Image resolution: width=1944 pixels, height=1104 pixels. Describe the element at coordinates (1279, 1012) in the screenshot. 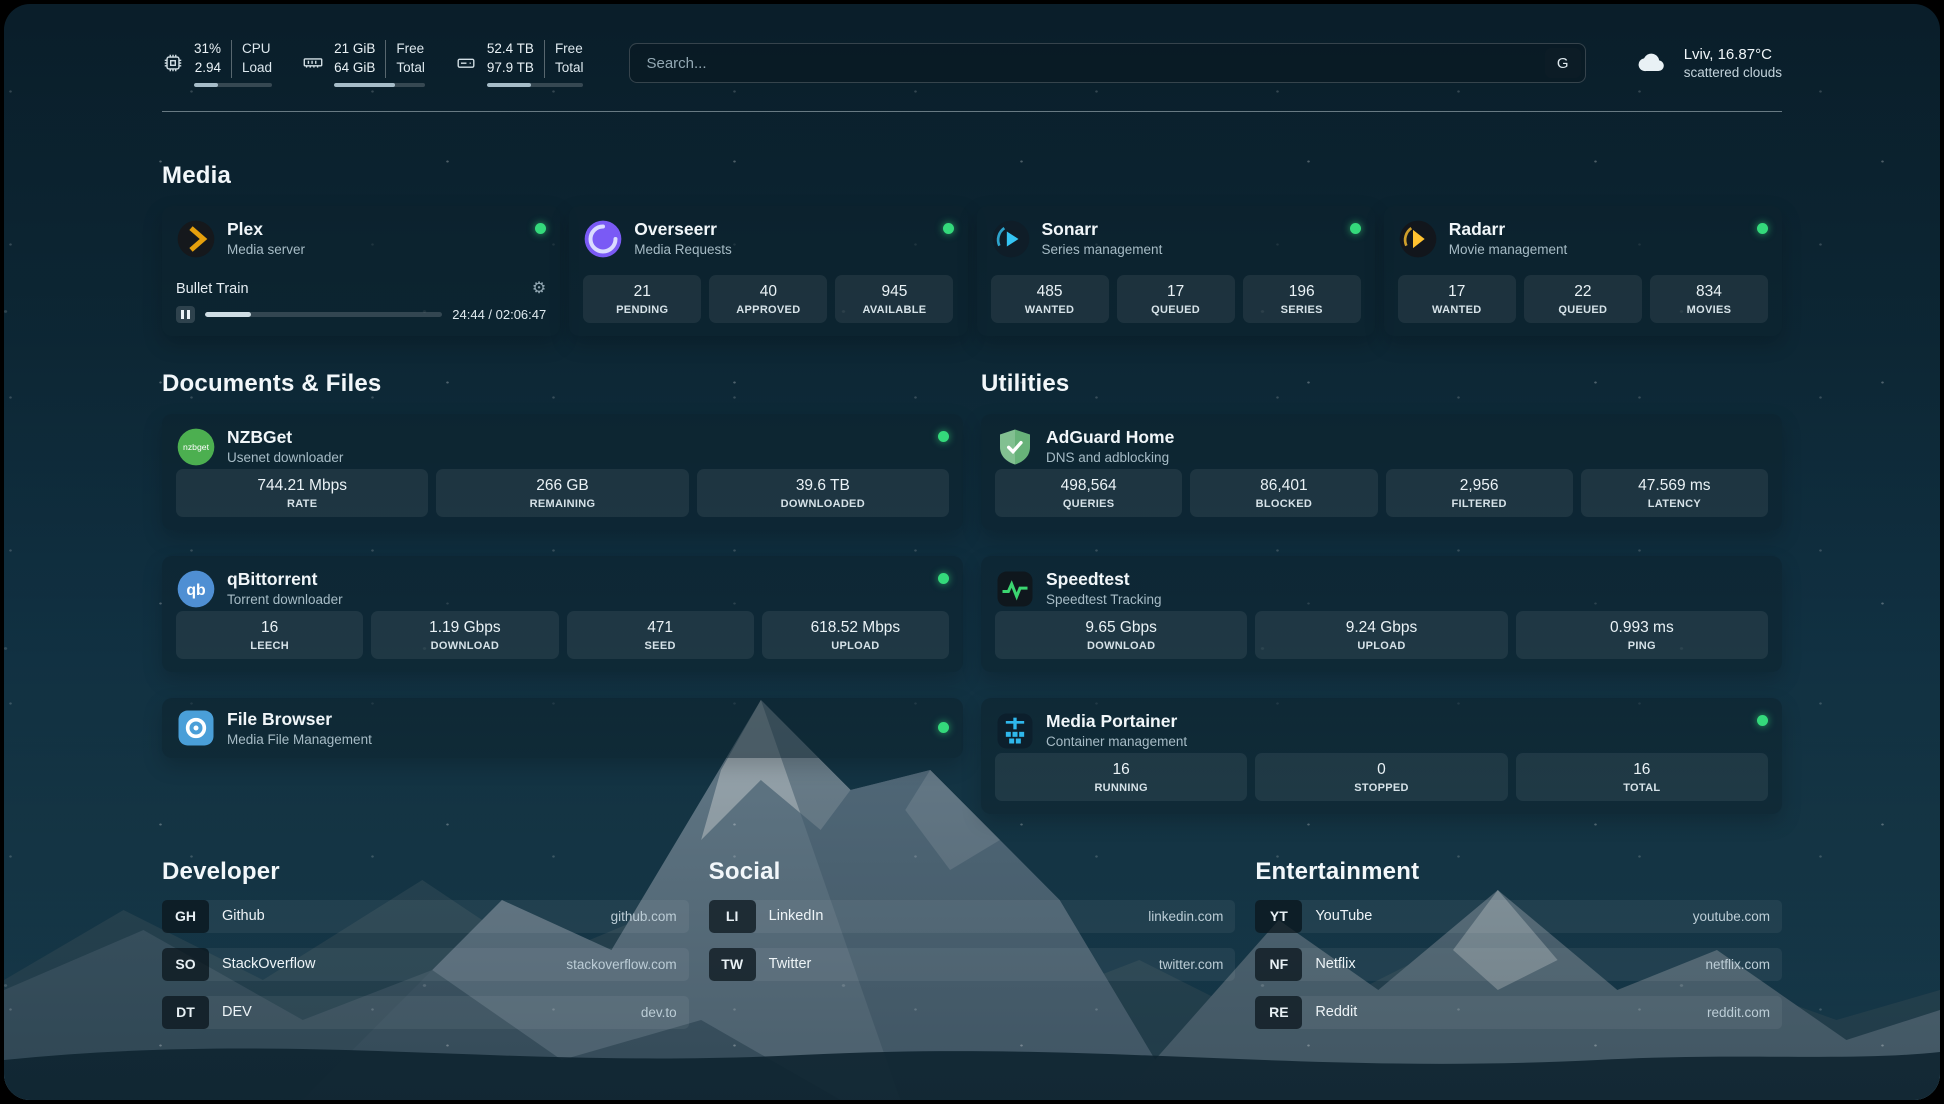

I see `bookmark-abbr: RE` at that location.